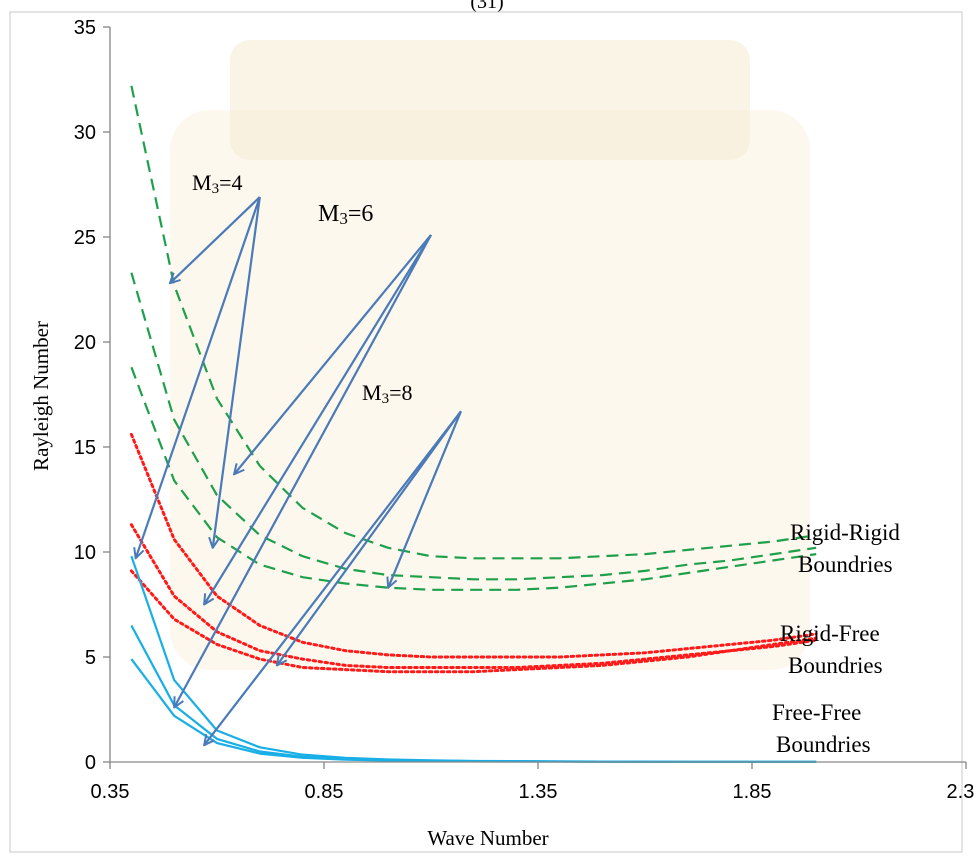  What do you see at coordinates (845, 564) in the screenshot?
I see `group-label-rigid-rigid: Boundries` at bounding box center [845, 564].